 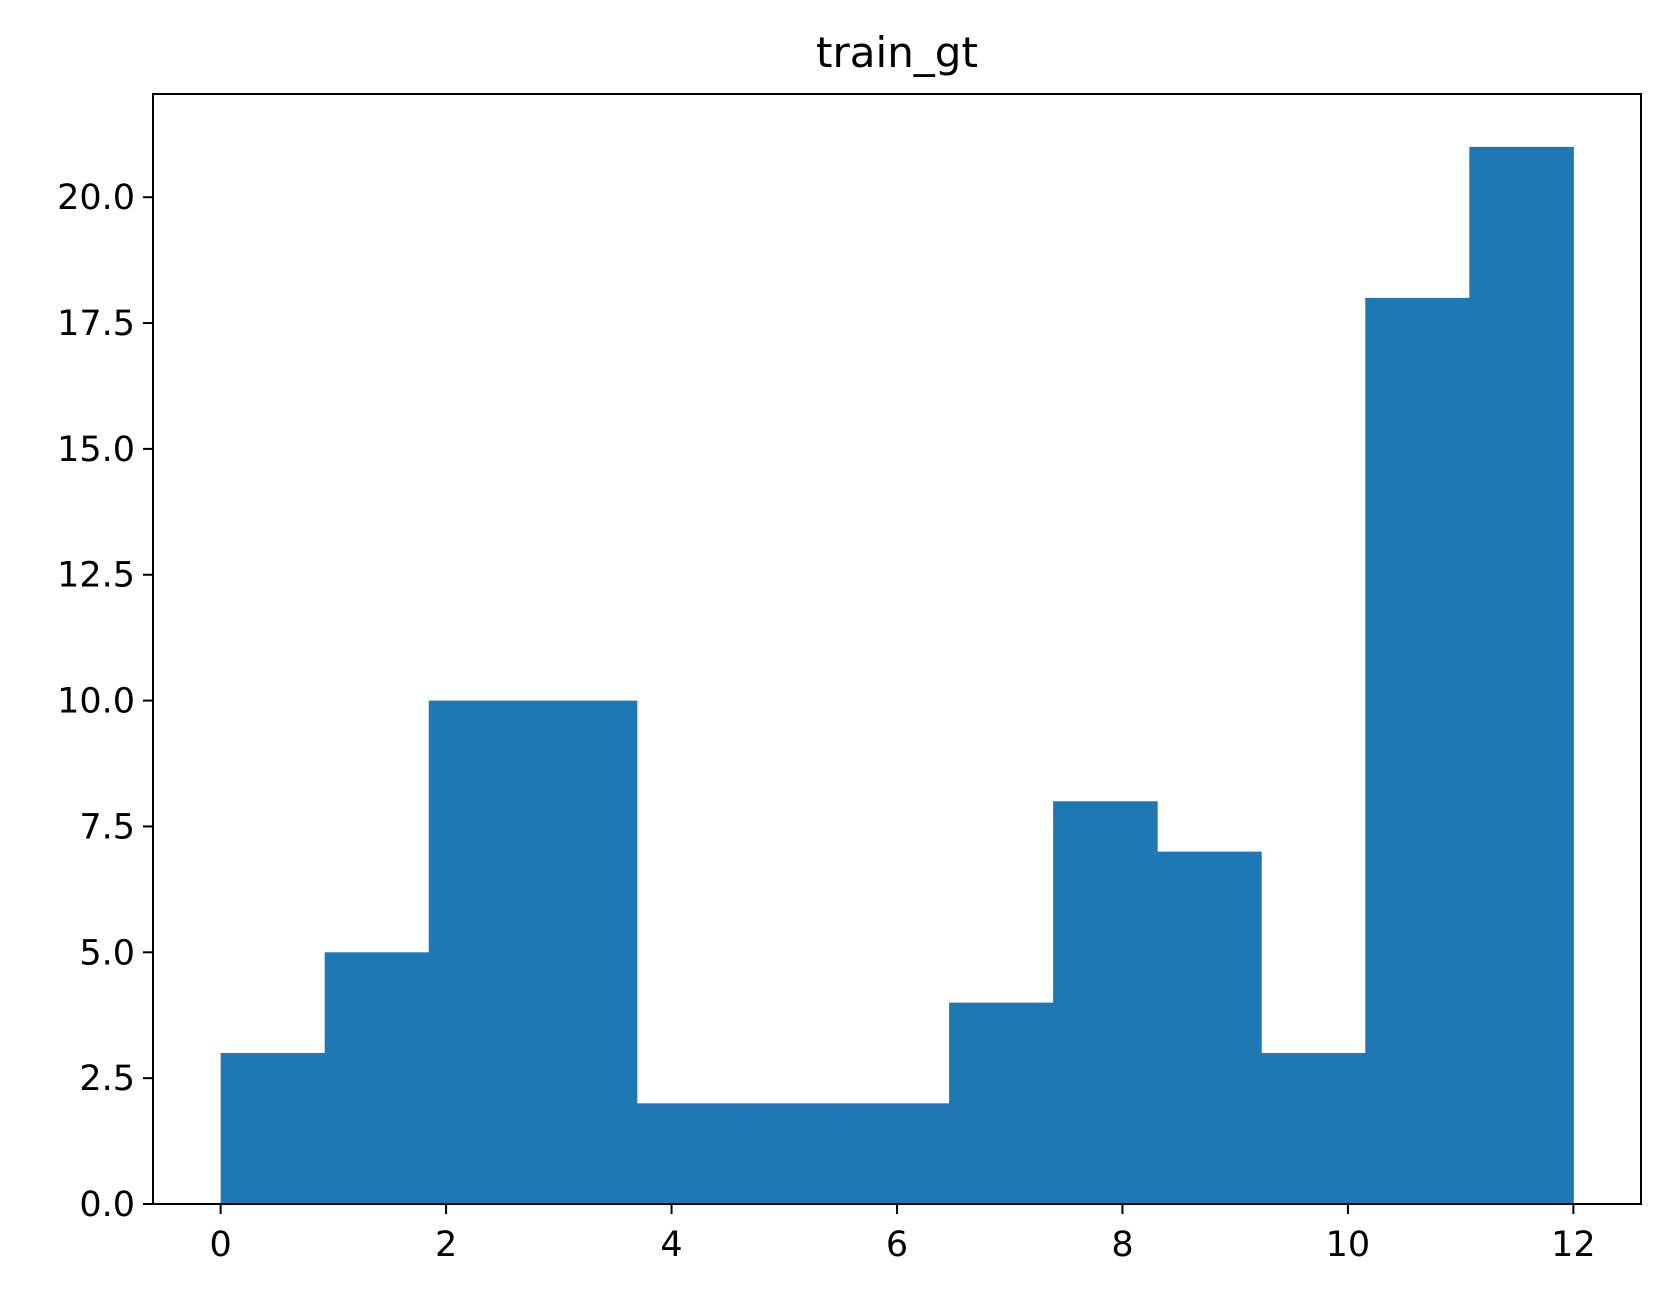 What do you see at coordinates (1348, 1245) in the screenshot?
I see `x-tick-label: 10` at bounding box center [1348, 1245].